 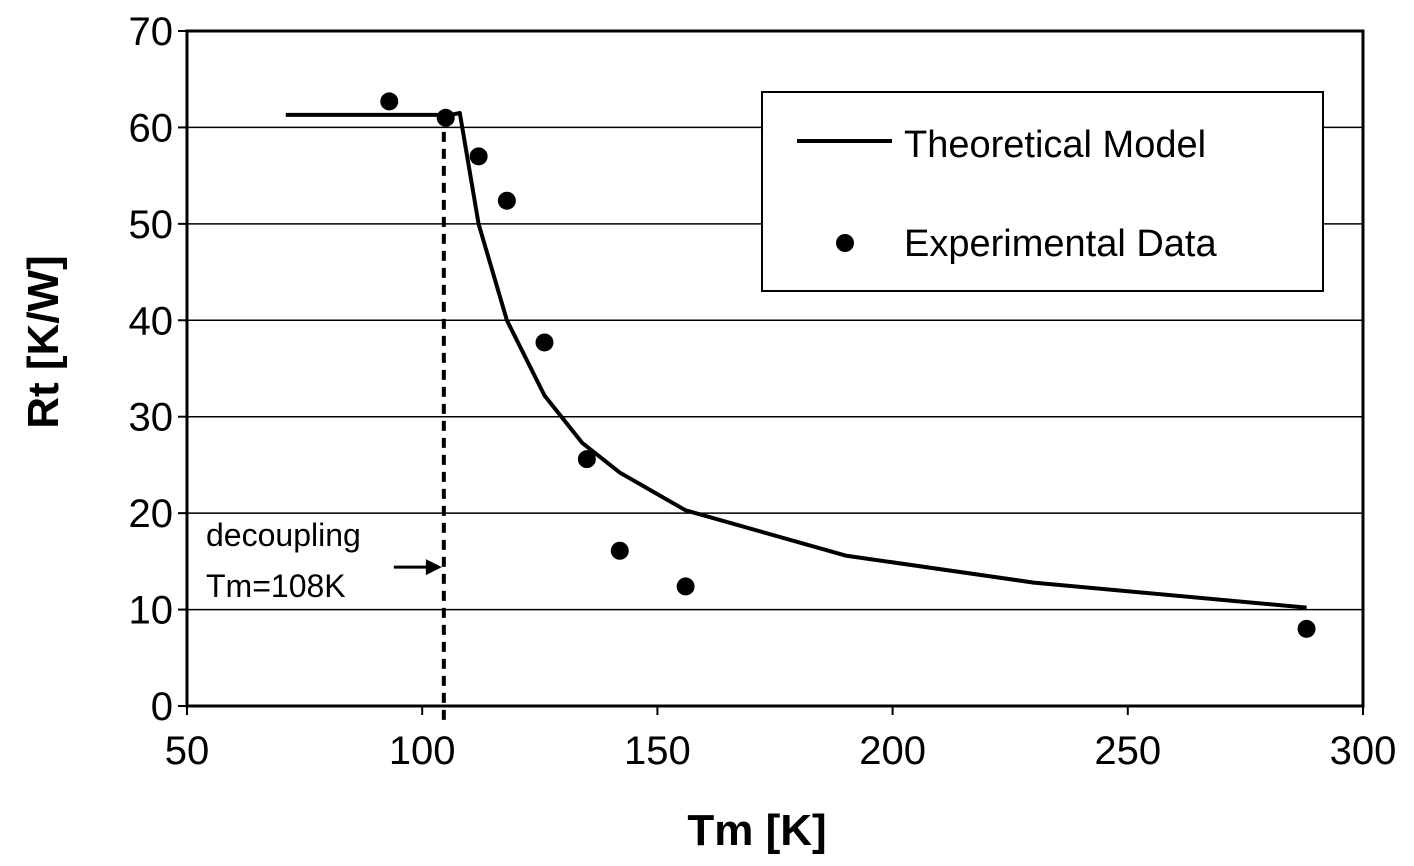 I want to click on legend: Theoretical Model Experimental Data, so click(x=1042, y=191).